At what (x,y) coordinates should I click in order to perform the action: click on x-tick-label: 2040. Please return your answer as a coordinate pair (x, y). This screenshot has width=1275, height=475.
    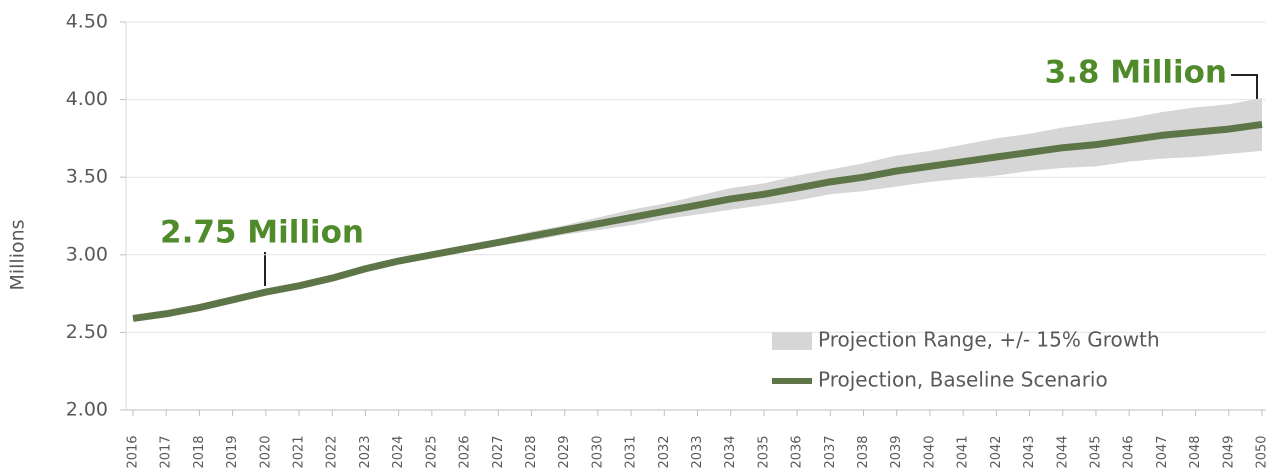
    Looking at the image, I should click on (929, 451).